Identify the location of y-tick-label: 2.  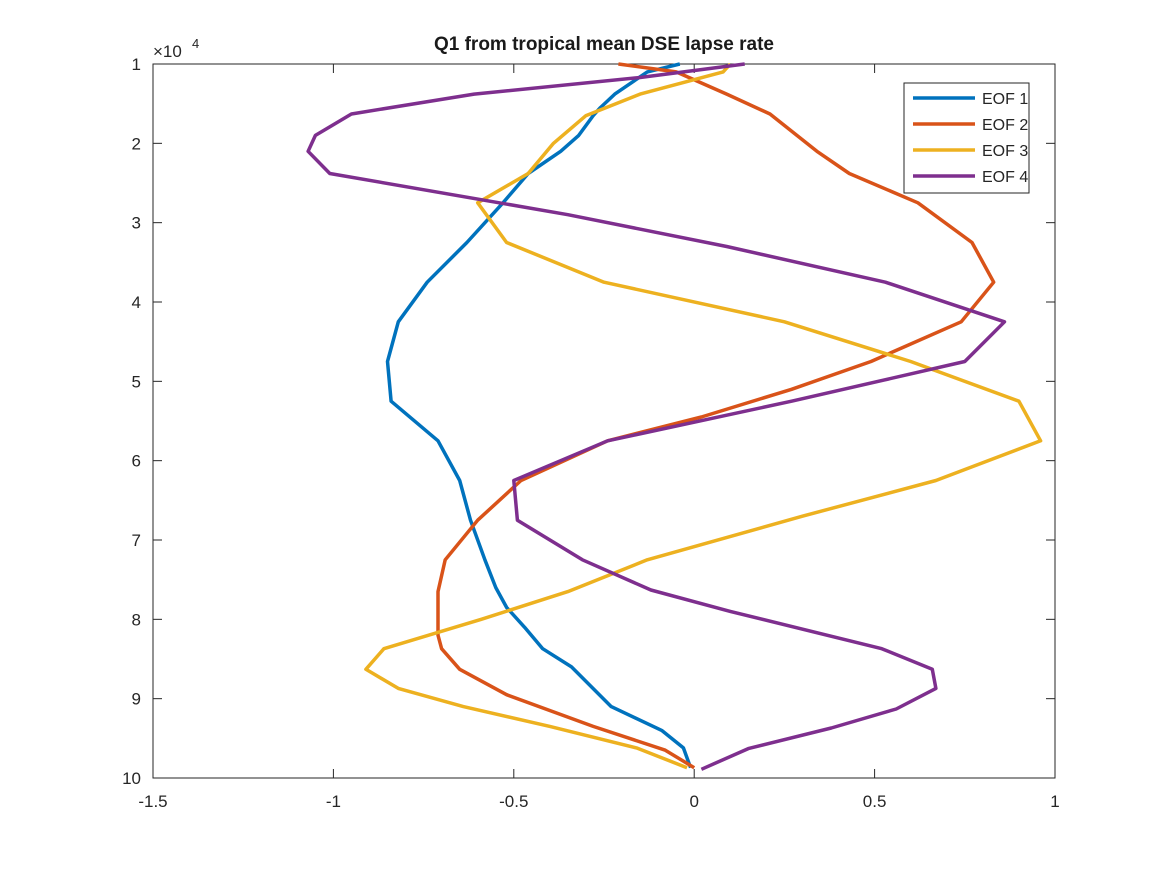
(136, 143).